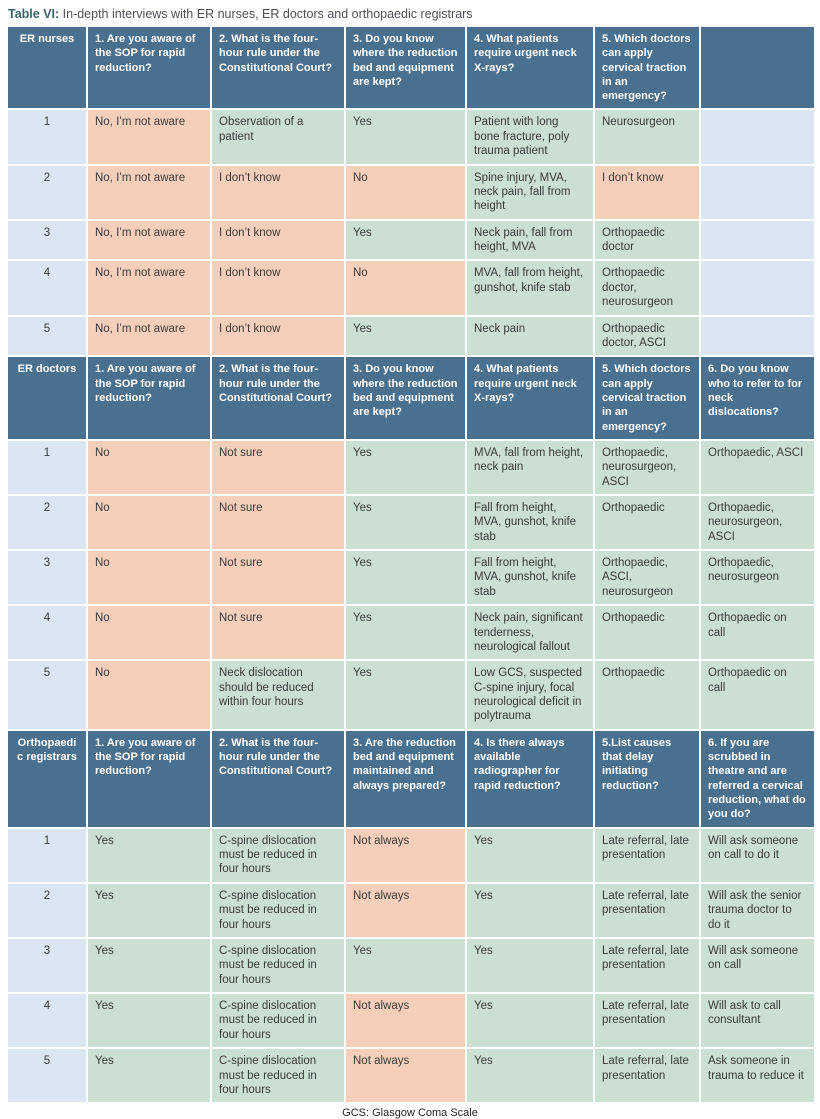  I want to click on answer-cell: Orthopaedic doctor, so click(647, 240).